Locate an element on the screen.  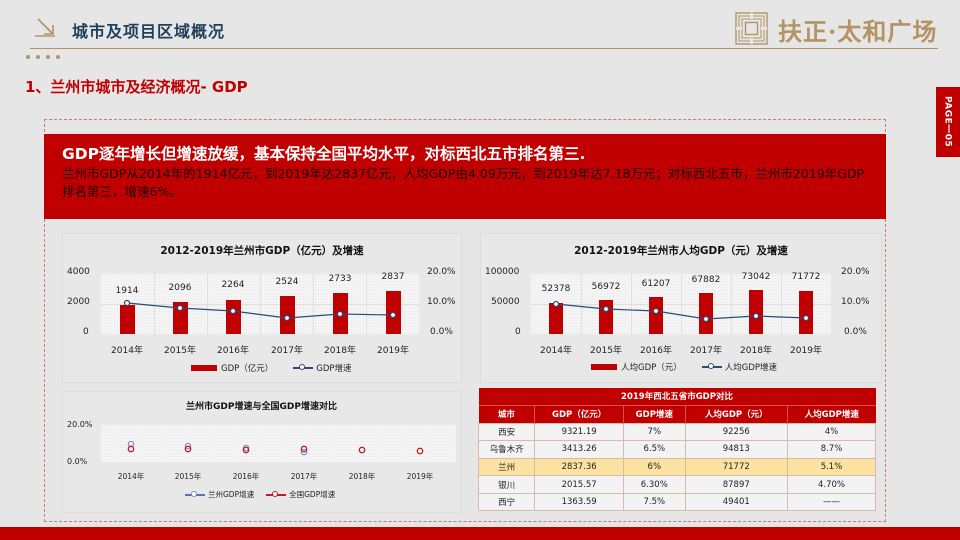
table-cell: 9321.19 is located at coordinates (579, 432).